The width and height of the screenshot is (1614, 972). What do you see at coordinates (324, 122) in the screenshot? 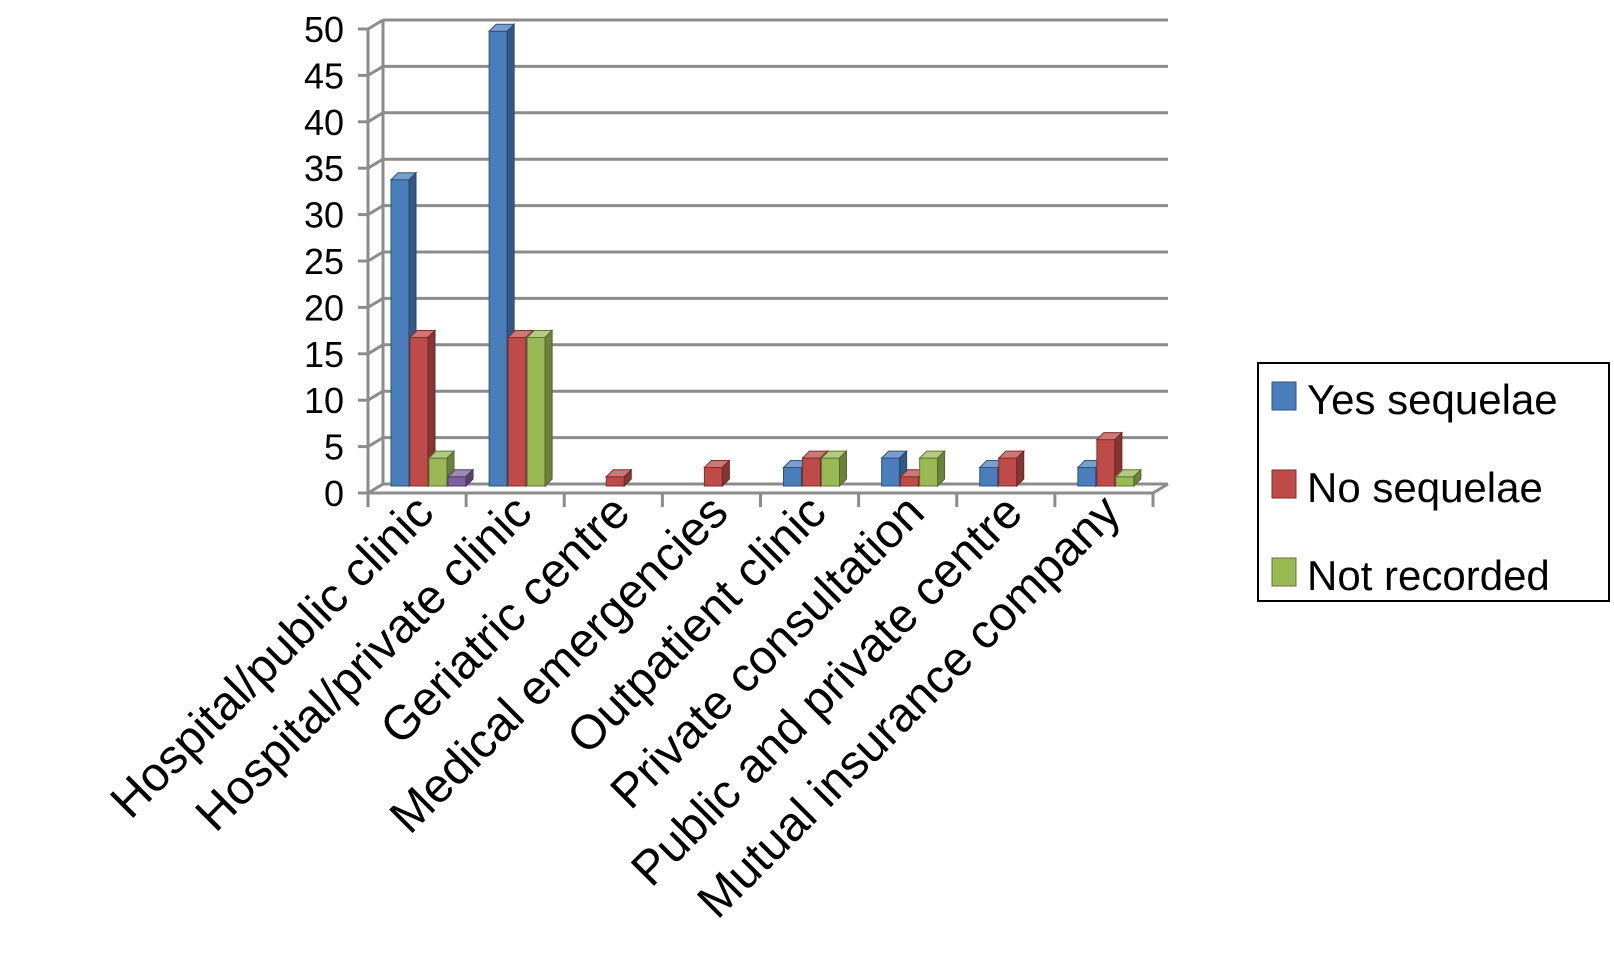
I see `y-tick-label: 40` at bounding box center [324, 122].